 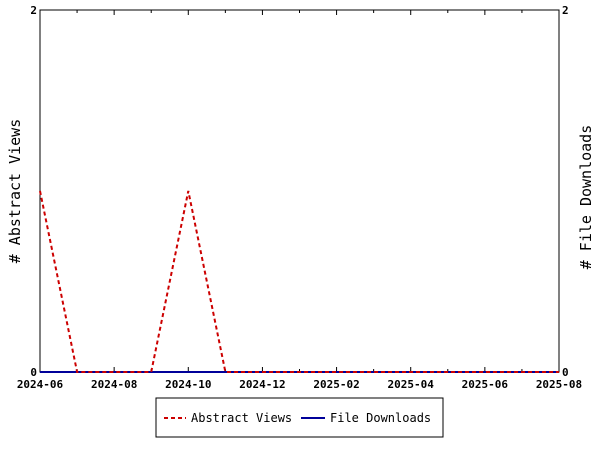 What do you see at coordinates (565, 372) in the screenshot?
I see `y-tick-label-right: 0` at bounding box center [565, 372].